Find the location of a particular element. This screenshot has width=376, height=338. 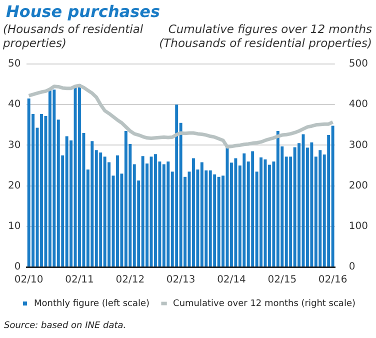

y2-tick-label: 200 is located at coordinates (358, 186).